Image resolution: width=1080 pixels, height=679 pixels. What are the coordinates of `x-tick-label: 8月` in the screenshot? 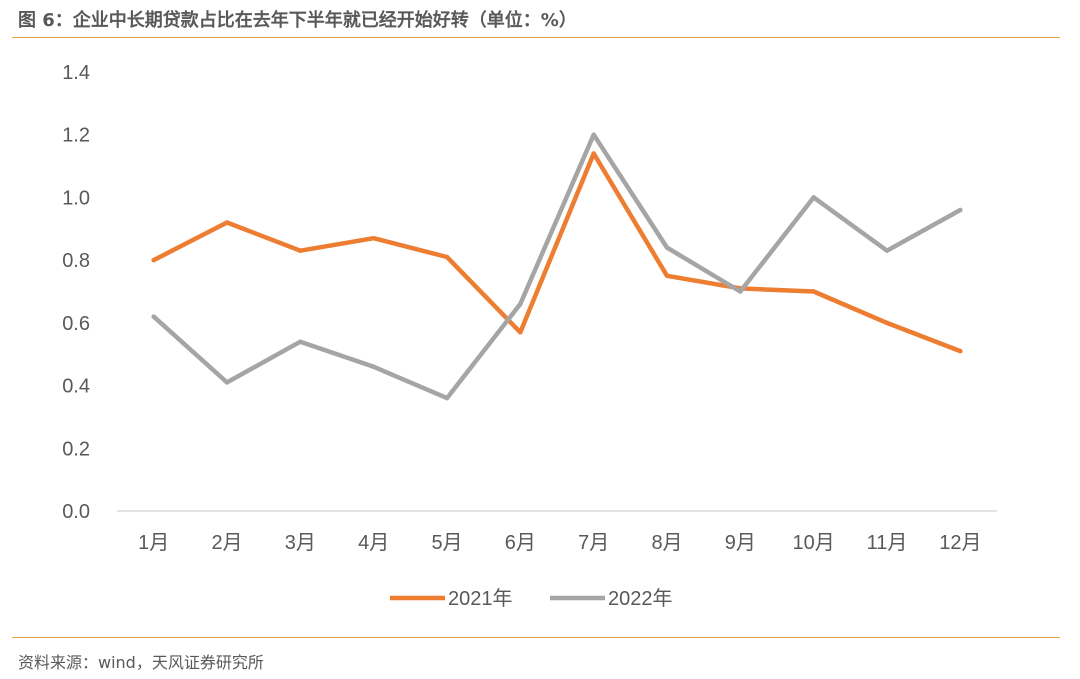 It's located at (666, 543).